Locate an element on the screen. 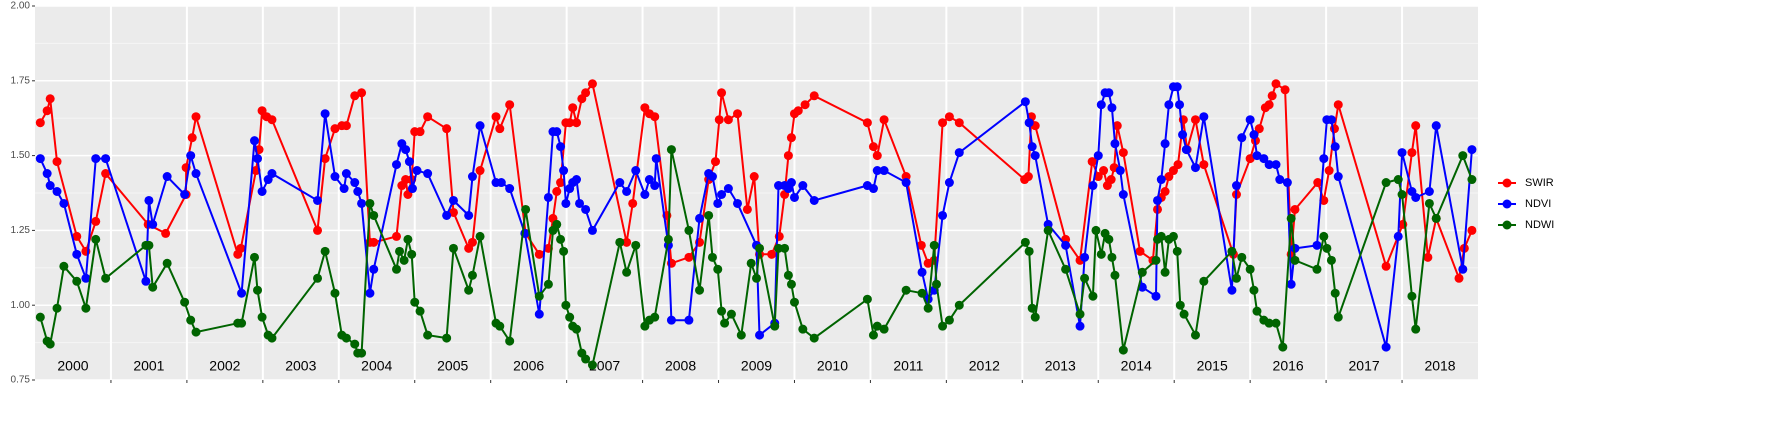 Image resolution: width=1773 pixels, height=447 pixels. year-label: 2003 is located at coordinates (300, 366).